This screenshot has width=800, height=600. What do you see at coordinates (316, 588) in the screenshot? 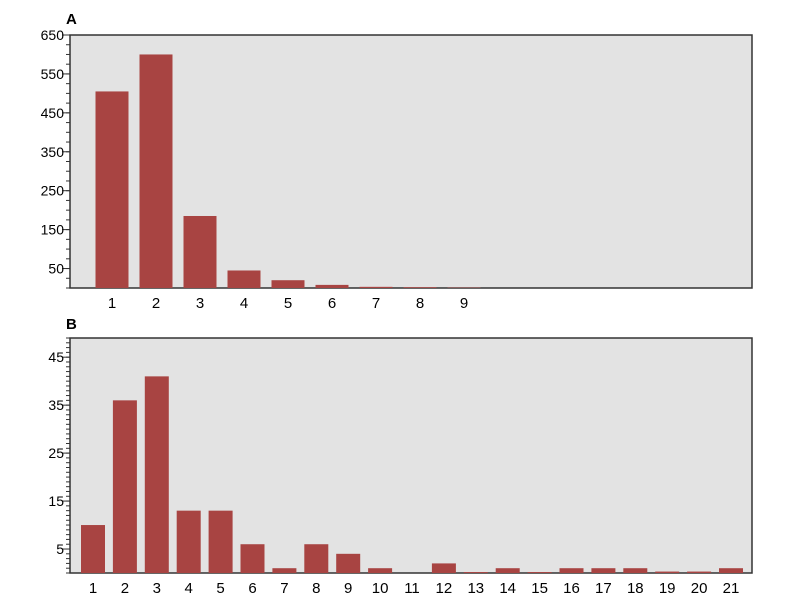
I see `x-tick-label-b: 8` at bounding box center [316, 588].